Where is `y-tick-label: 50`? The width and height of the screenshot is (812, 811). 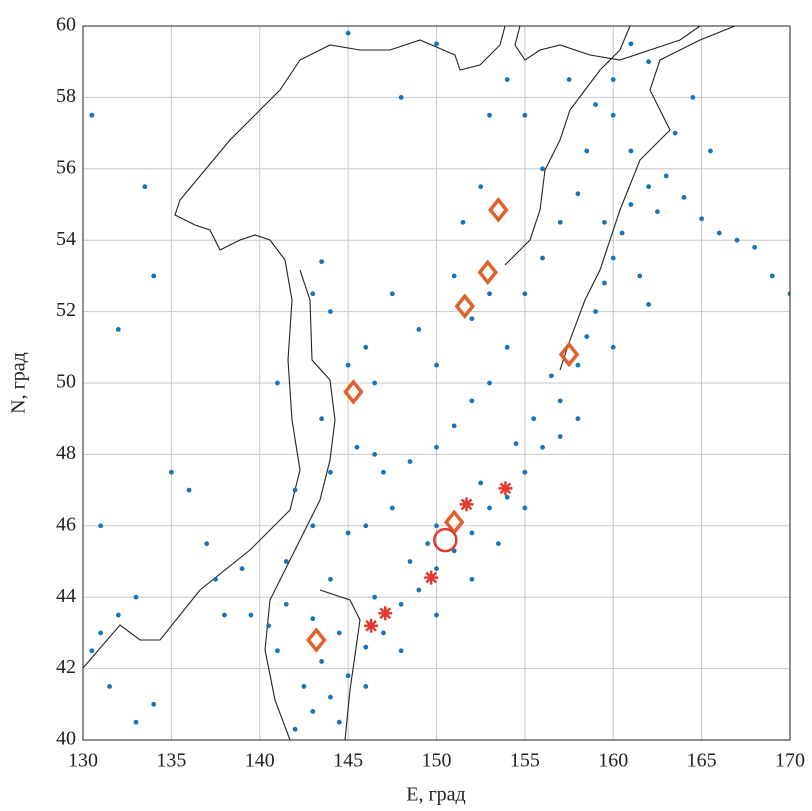
y-tick-label: 50 is located at coordinates (66, 382).